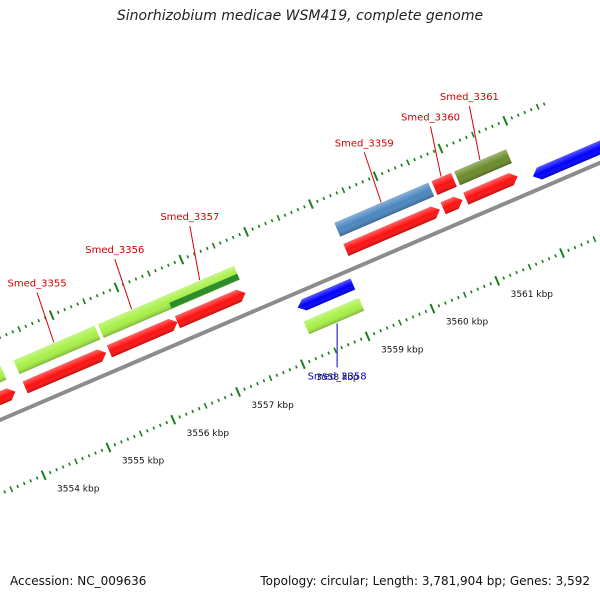 Image resolution: width=600 pixels, height=600 pixels. I want to click on gene-label: Smed_3356, so click(114, 250).